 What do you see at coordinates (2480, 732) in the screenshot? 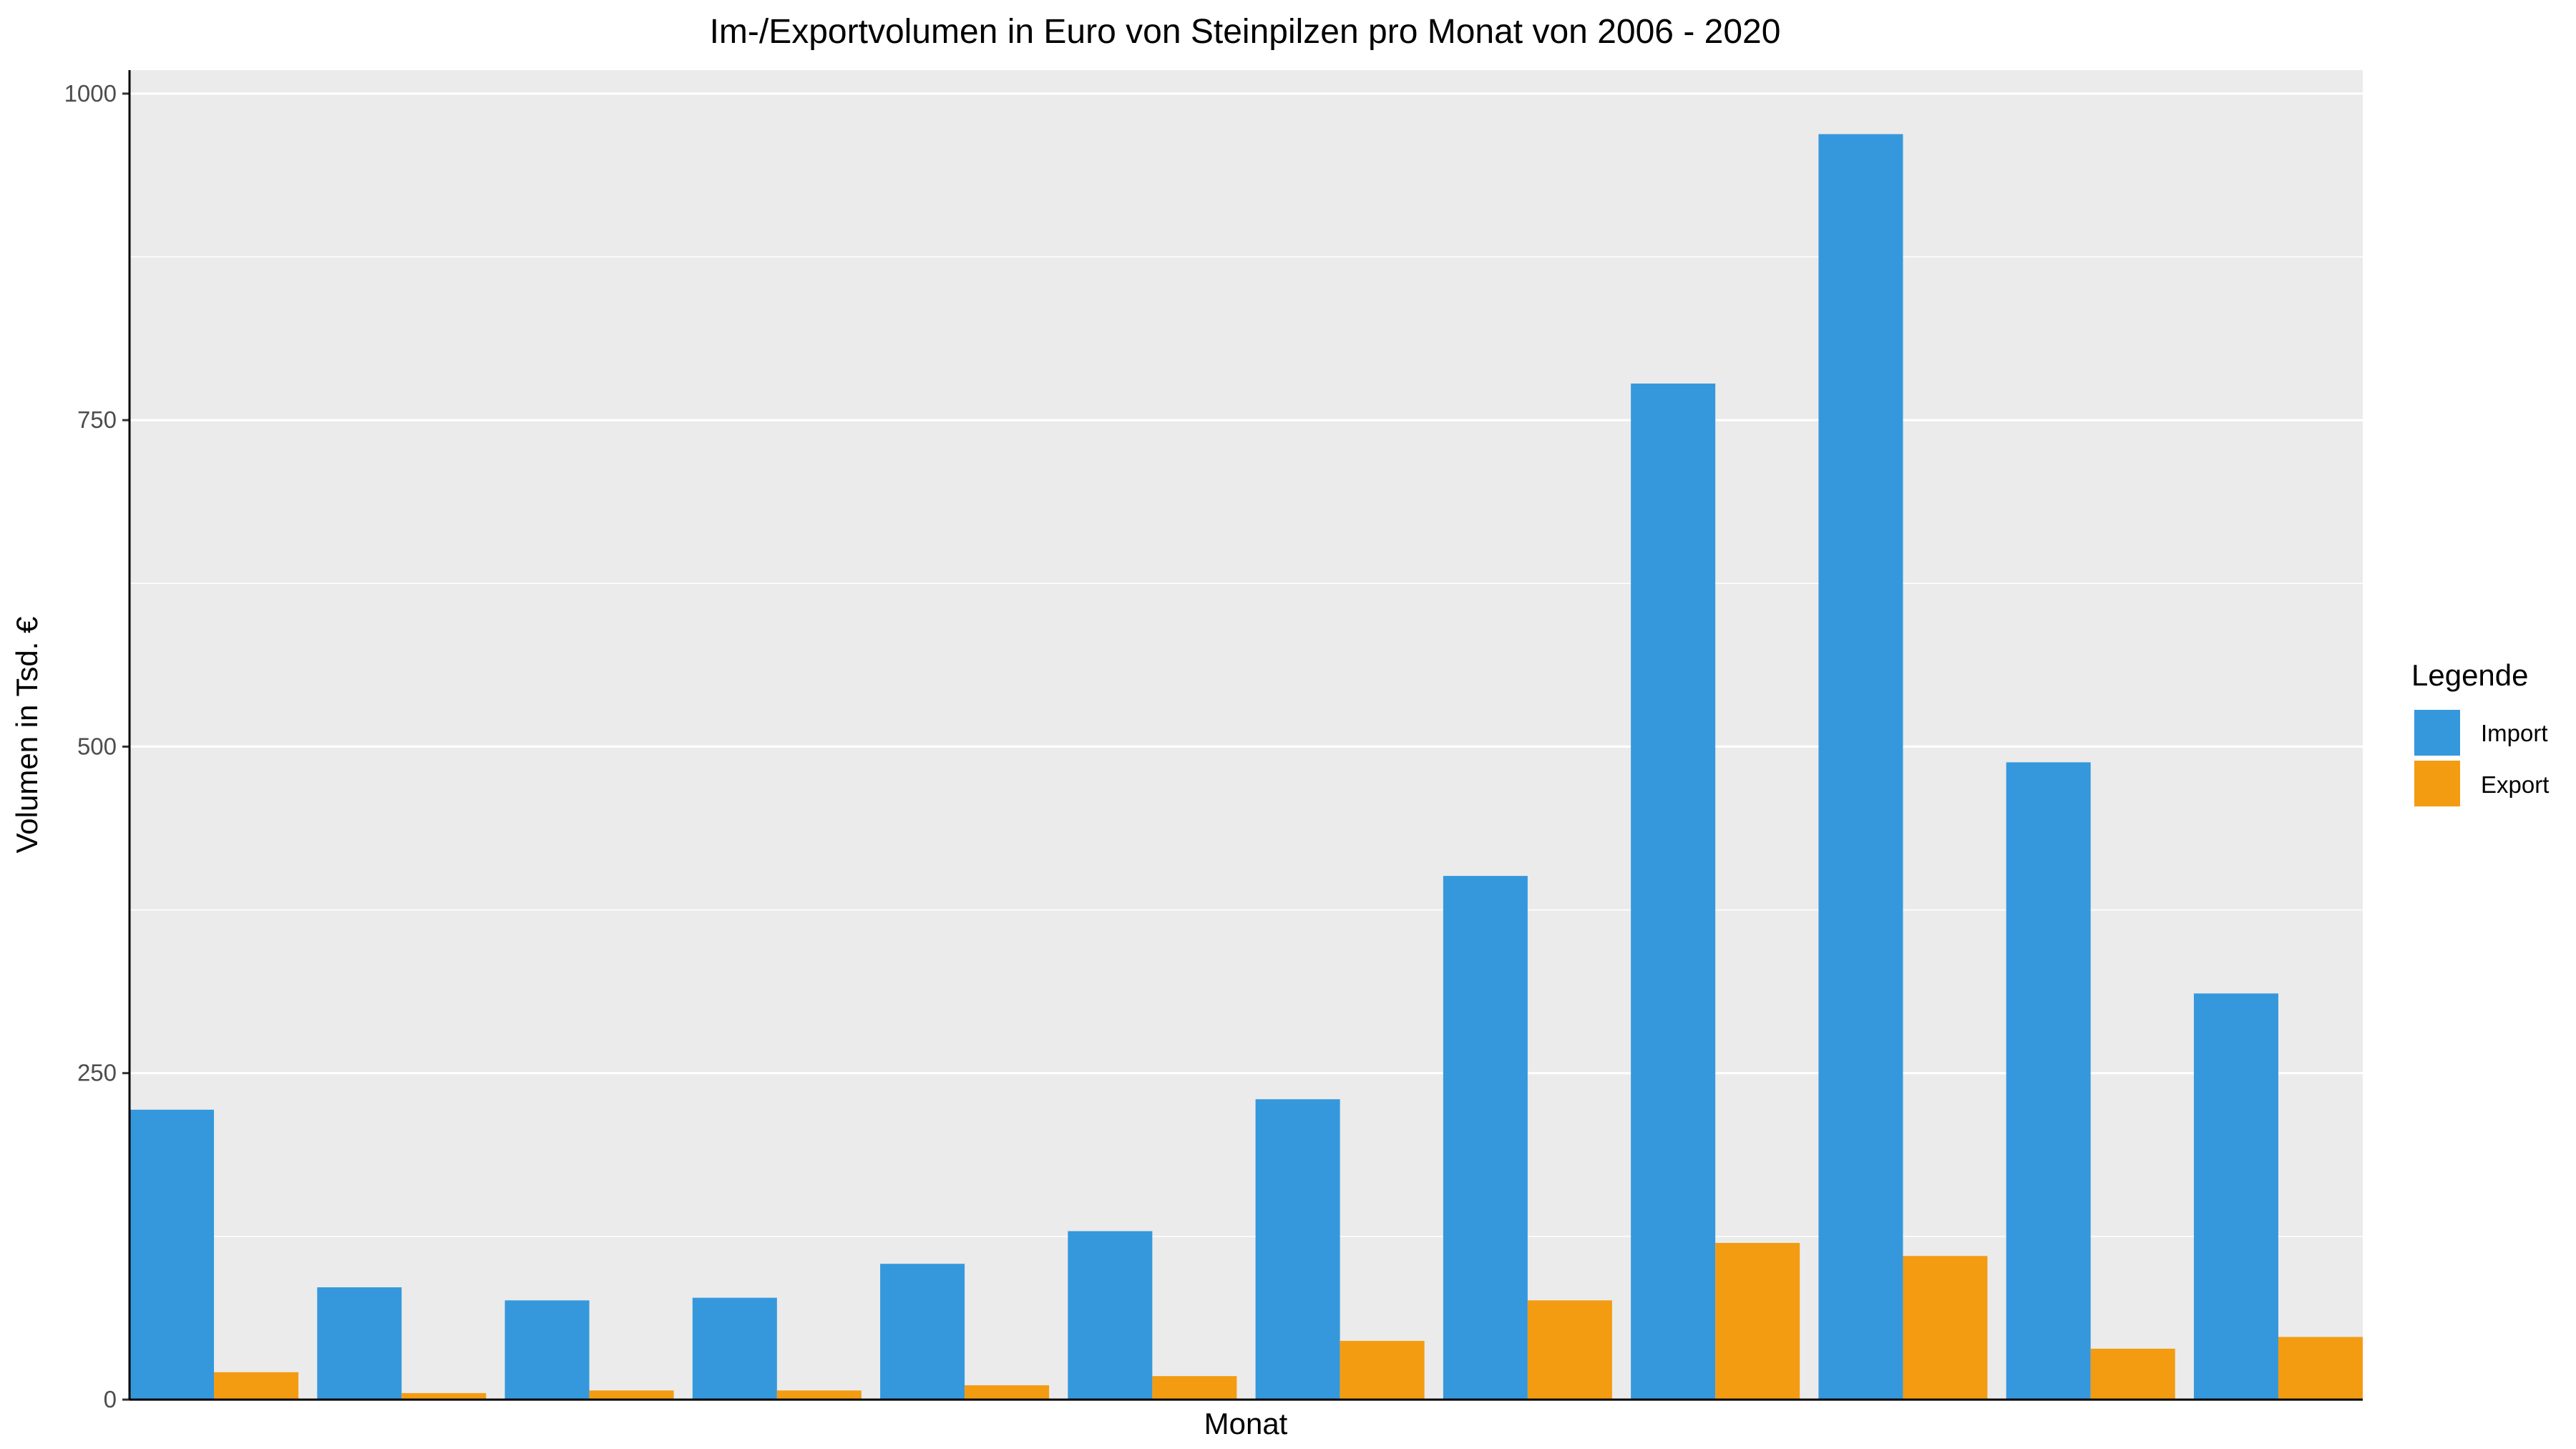
I see `legend: Legende Import Export` at bounding box center [2480, 732].